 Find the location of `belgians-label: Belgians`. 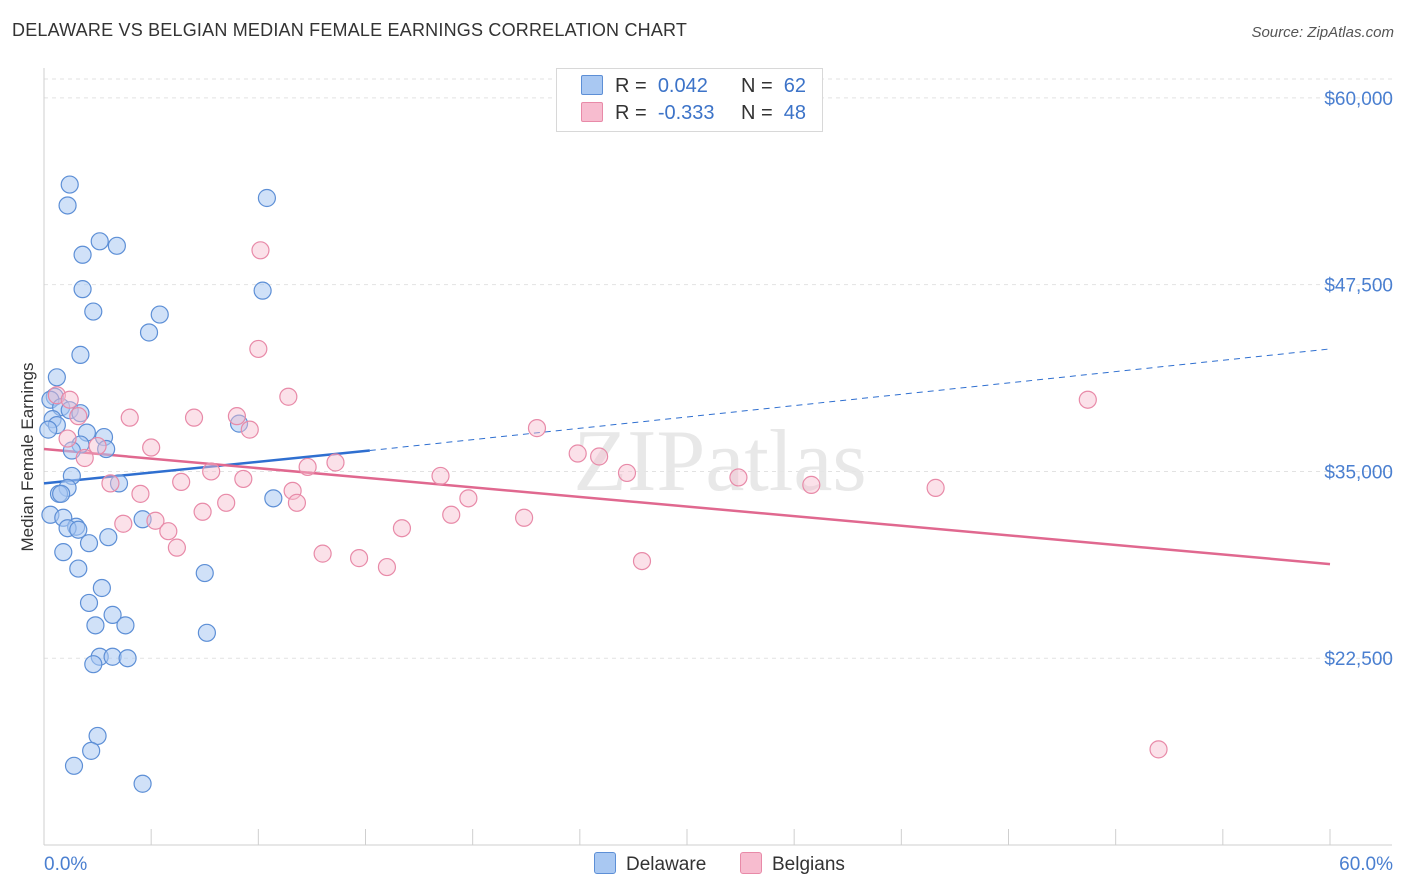

belgians-label: Belgians is located at coordinates (808, 864).